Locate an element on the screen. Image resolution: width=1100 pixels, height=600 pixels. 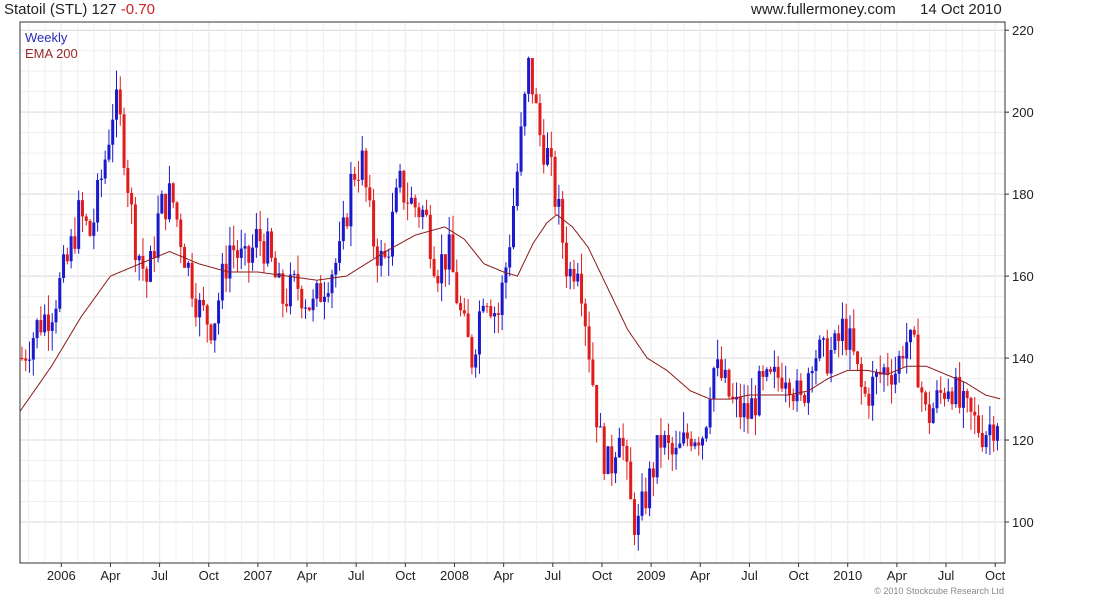
y-tick-label: 140 is located at coordinates (1023, 358).